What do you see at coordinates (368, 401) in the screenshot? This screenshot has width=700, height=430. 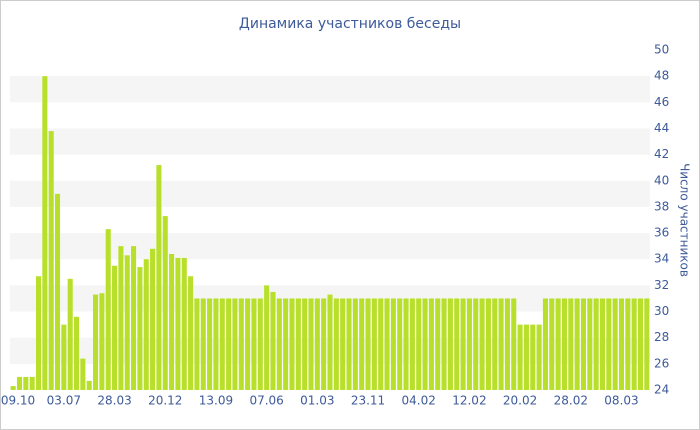 I see `x-tick-label: 23.11` at bounding box center [368, 401].